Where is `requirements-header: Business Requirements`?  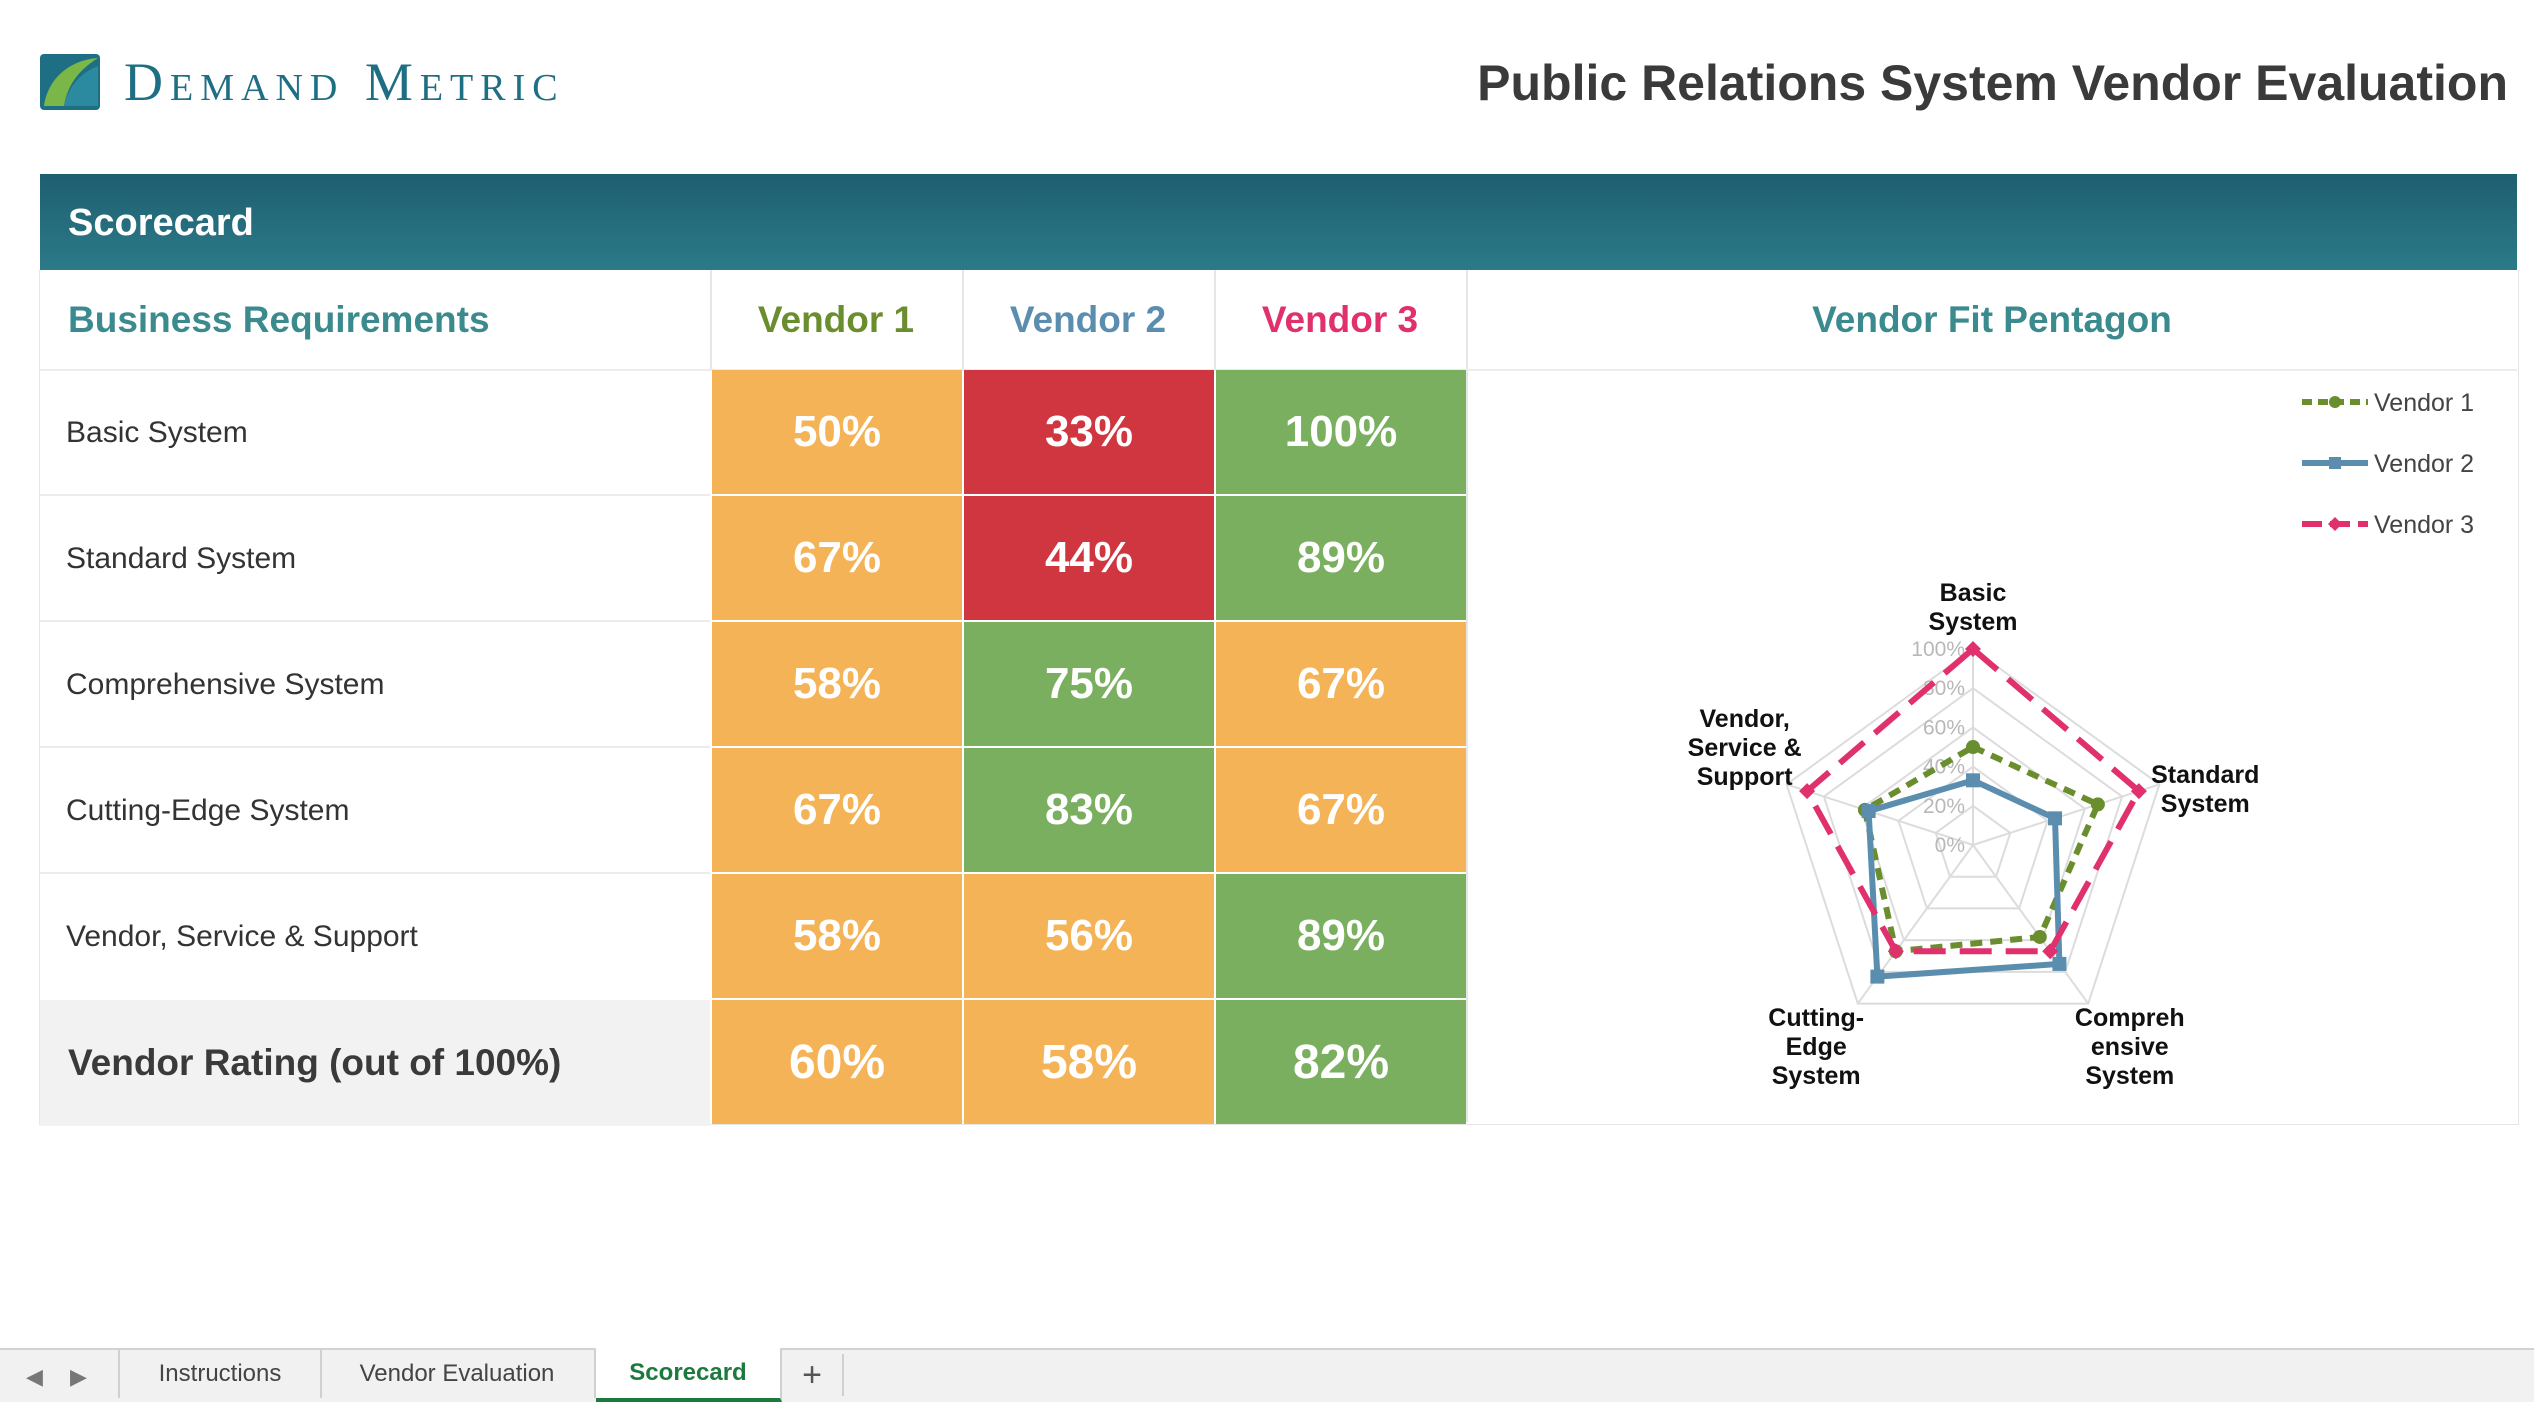 requirements-header: Business Requirements is located at coordinates (279, 319).